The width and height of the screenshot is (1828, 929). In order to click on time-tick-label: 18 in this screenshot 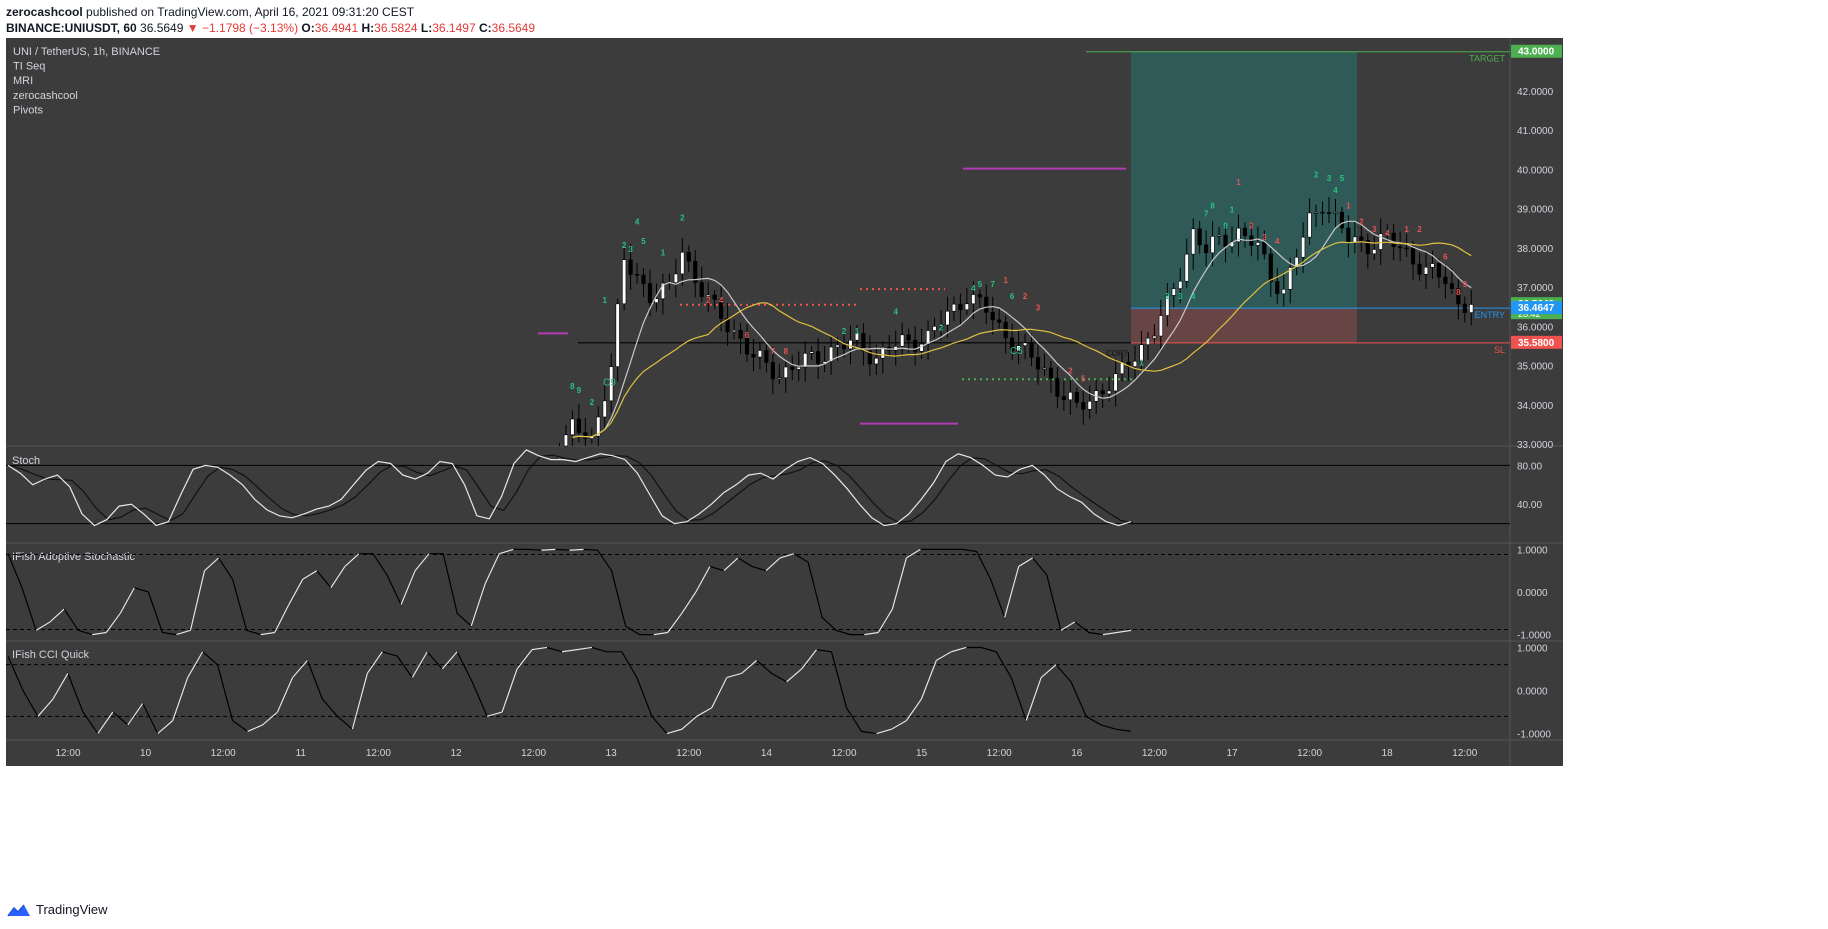, I will do `click(1388, 753)`.